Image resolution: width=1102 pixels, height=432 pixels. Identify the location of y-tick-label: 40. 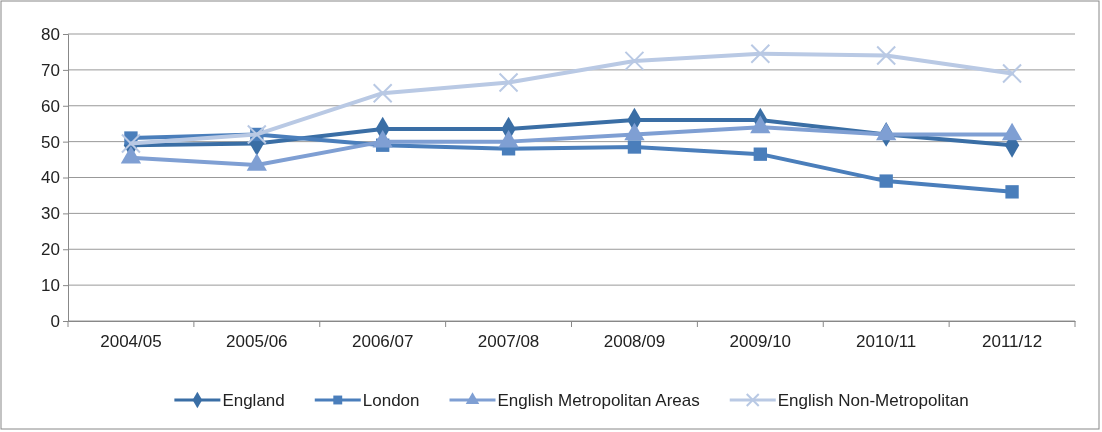
(50, 178).